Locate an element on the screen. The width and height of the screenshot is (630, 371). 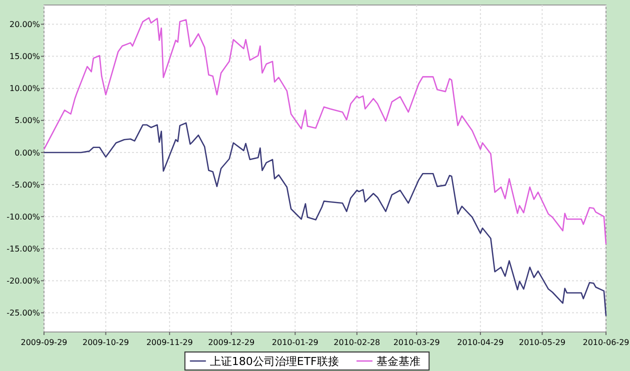
legend-label: 基金基准 is located at coordinates (398, 361).